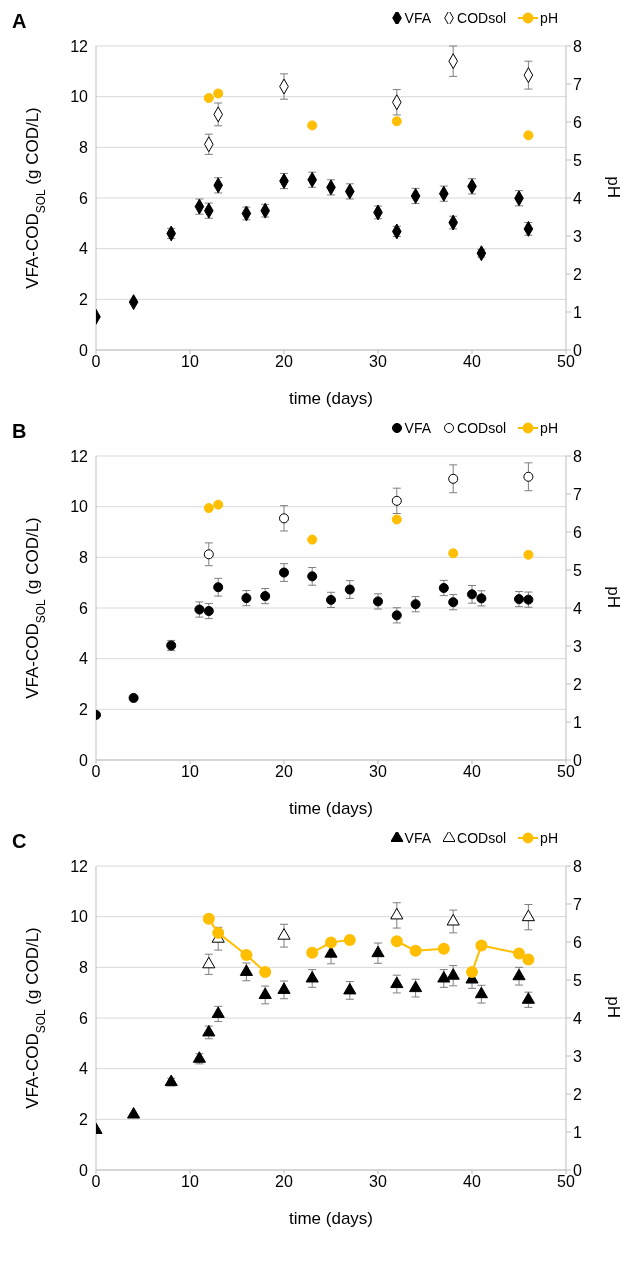 The image size is (637, 1282). I want to click on x-tick-label: 40, so click(472, 772).